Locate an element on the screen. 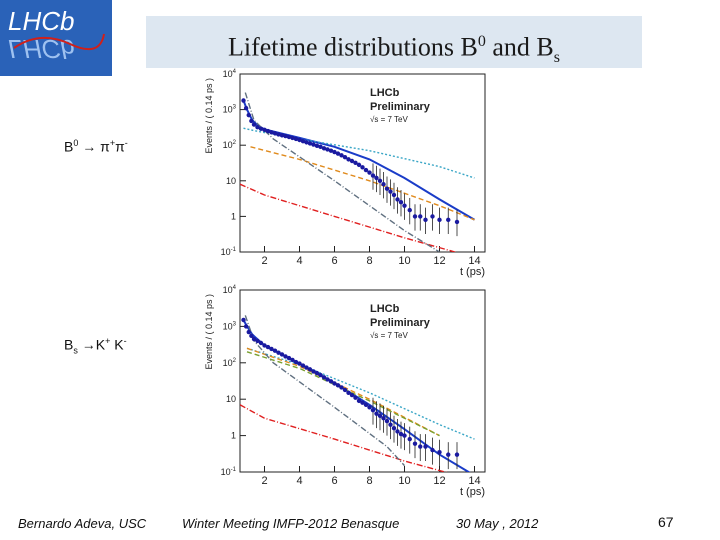 This screenshot has height=540, width=720. x-tick-label: 4 is located at coordinates (299, 481).